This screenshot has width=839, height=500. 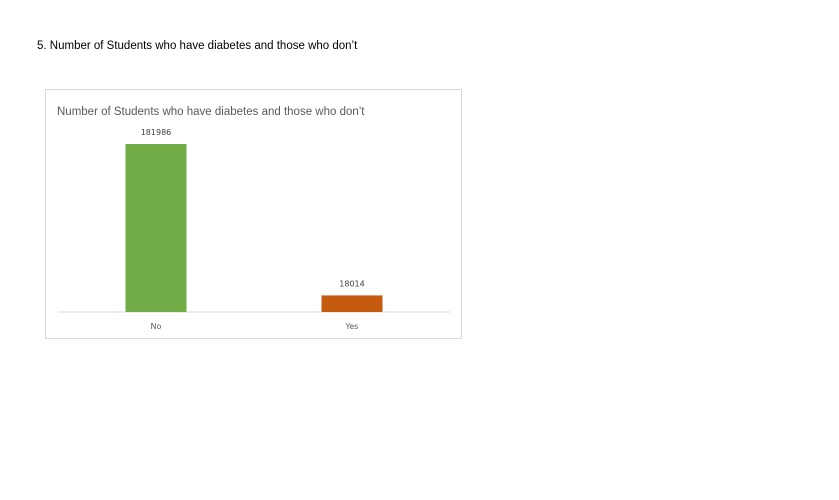 What do you see at coordinates (156, 326) in the screenshot?
I see `x-tick-label-no: No` at bounding box center [156, 326].